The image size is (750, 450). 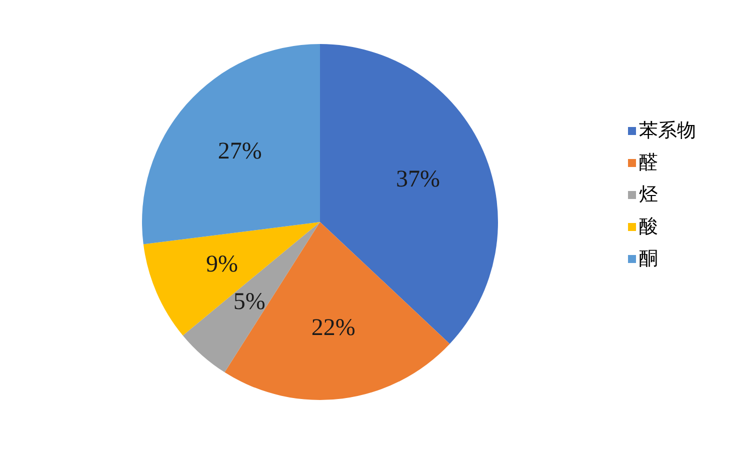 What do you see at coordinates (333, 327) in the screenshot?
I see `data-label: 22%` at bounding box center [333, 327].